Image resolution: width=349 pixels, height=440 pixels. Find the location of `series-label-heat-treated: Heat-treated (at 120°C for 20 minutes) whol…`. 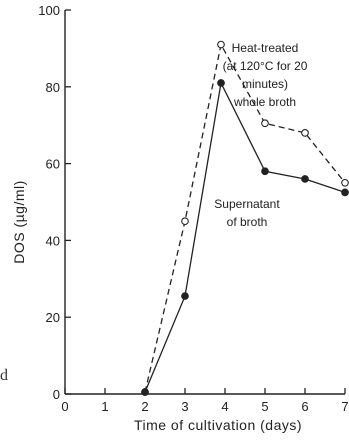

series-label-heat-treated: Heat-treated (at 120°C for 20 minutes) whol… is located at coordinates (265, 75).